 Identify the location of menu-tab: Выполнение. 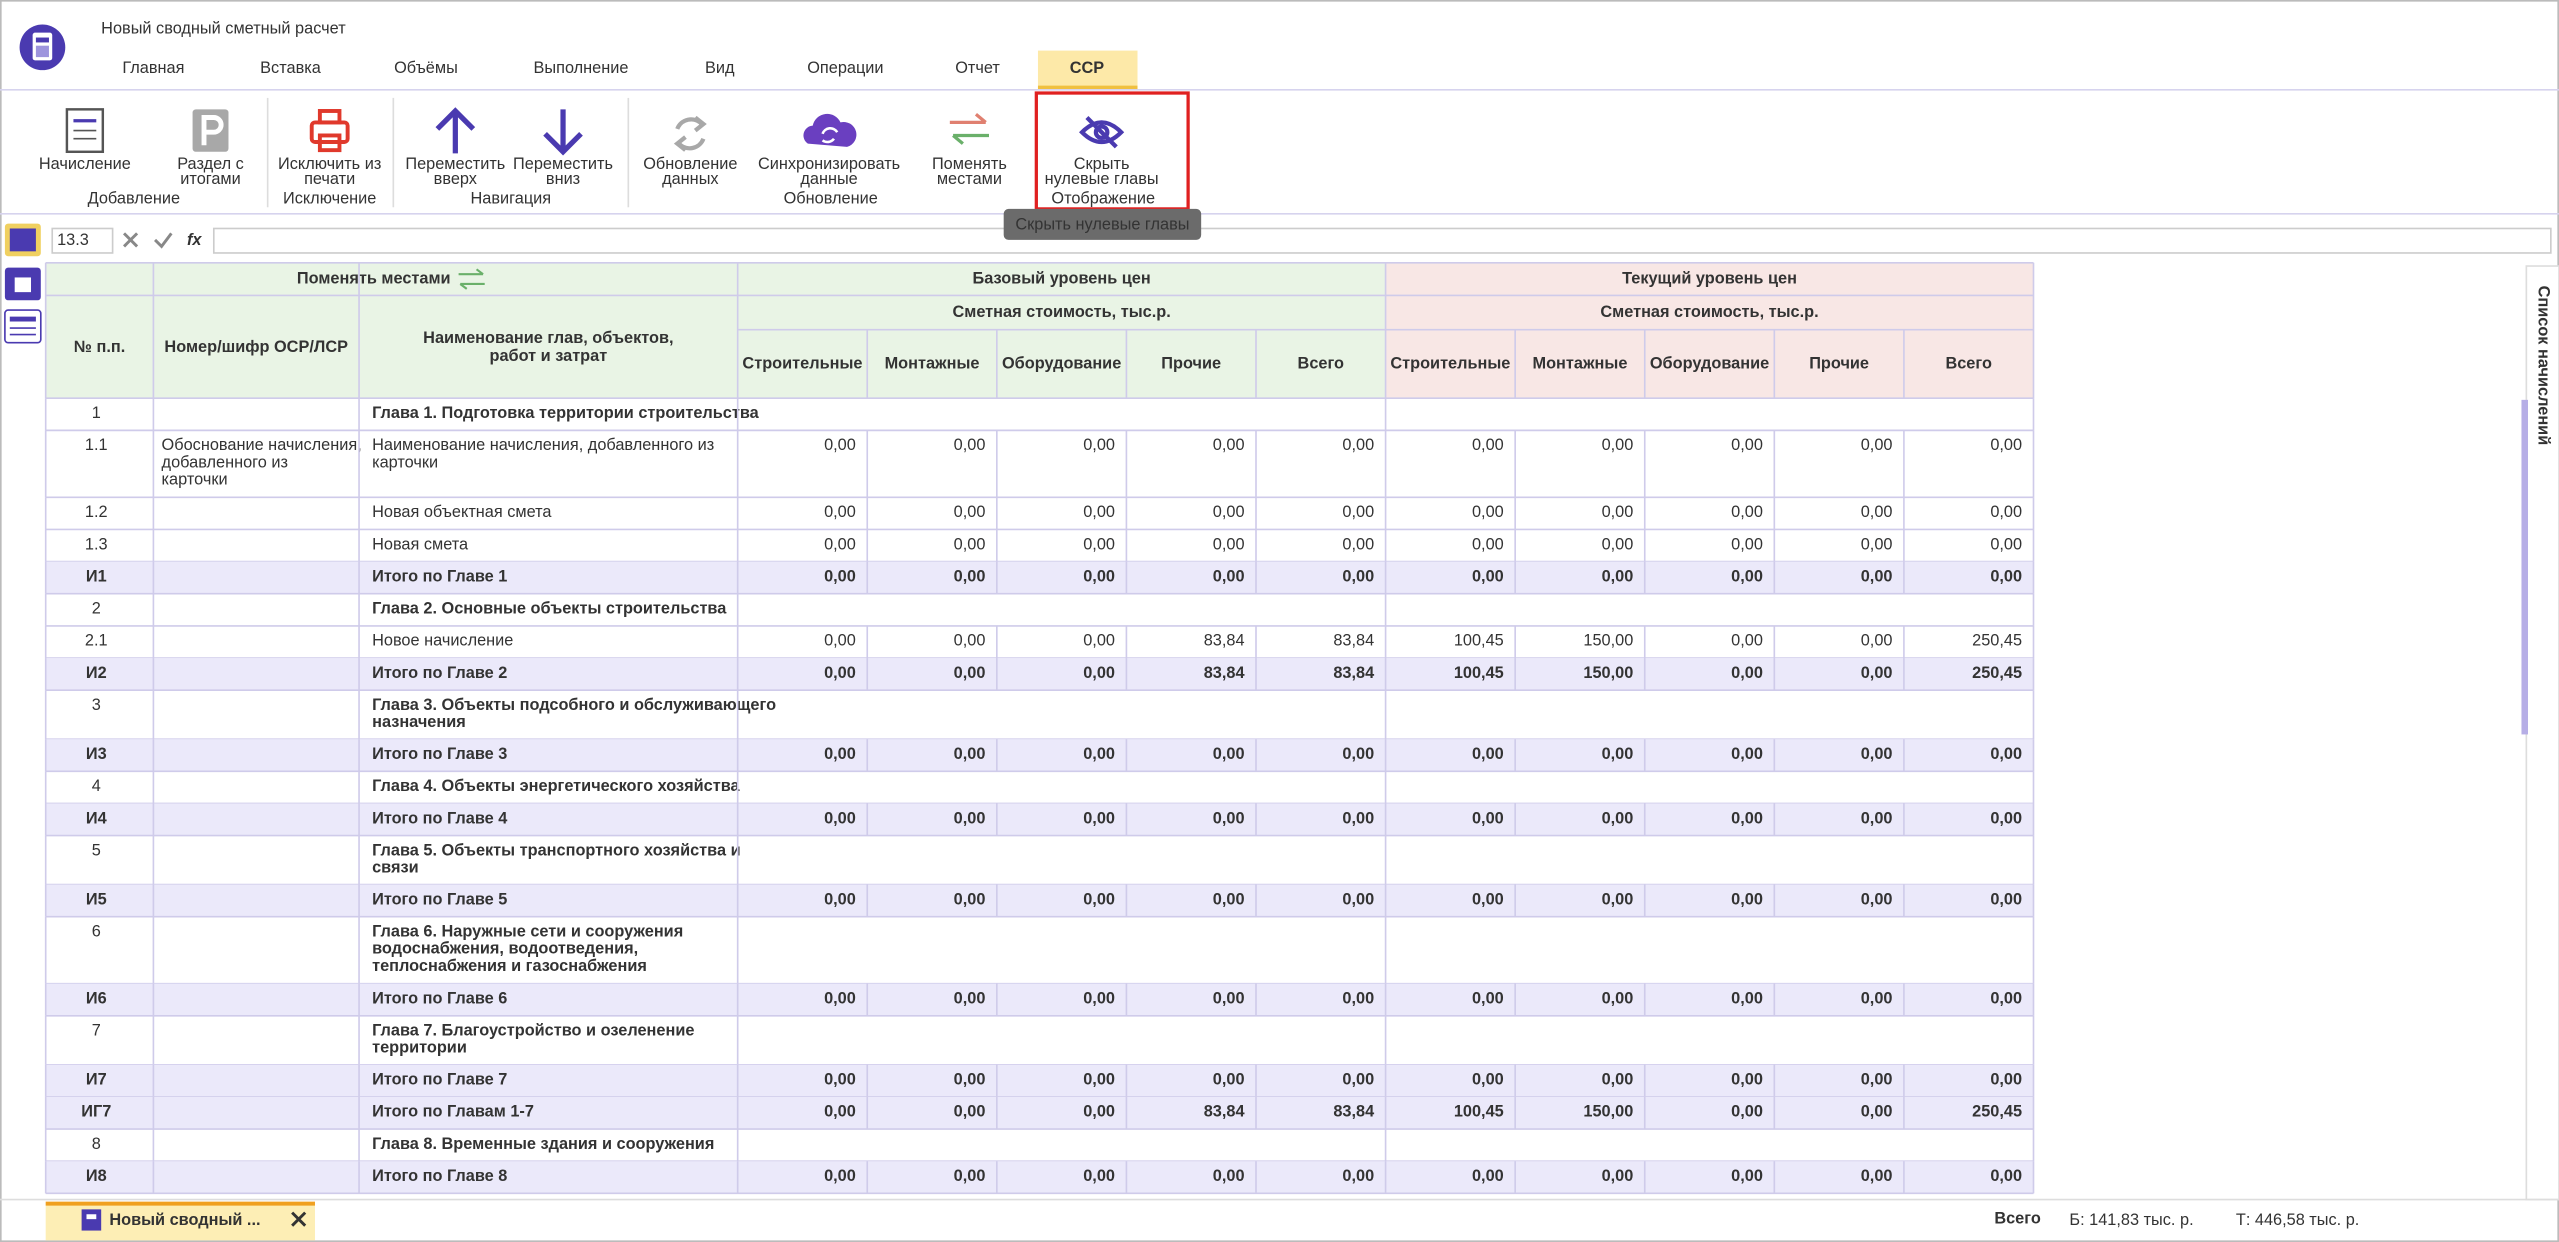
(581, 68).